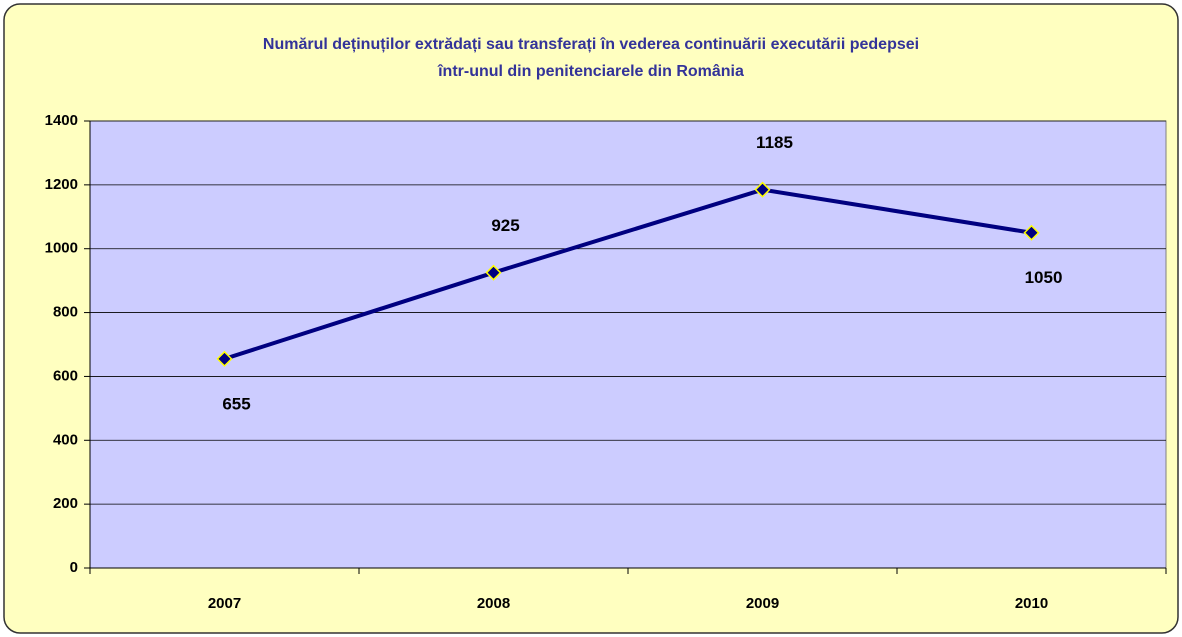 This screenshot has height=637, width=1182. Describe the element at coordinates (65, 439) in the screenshot. I see `y-tick-label: 400` at that location.